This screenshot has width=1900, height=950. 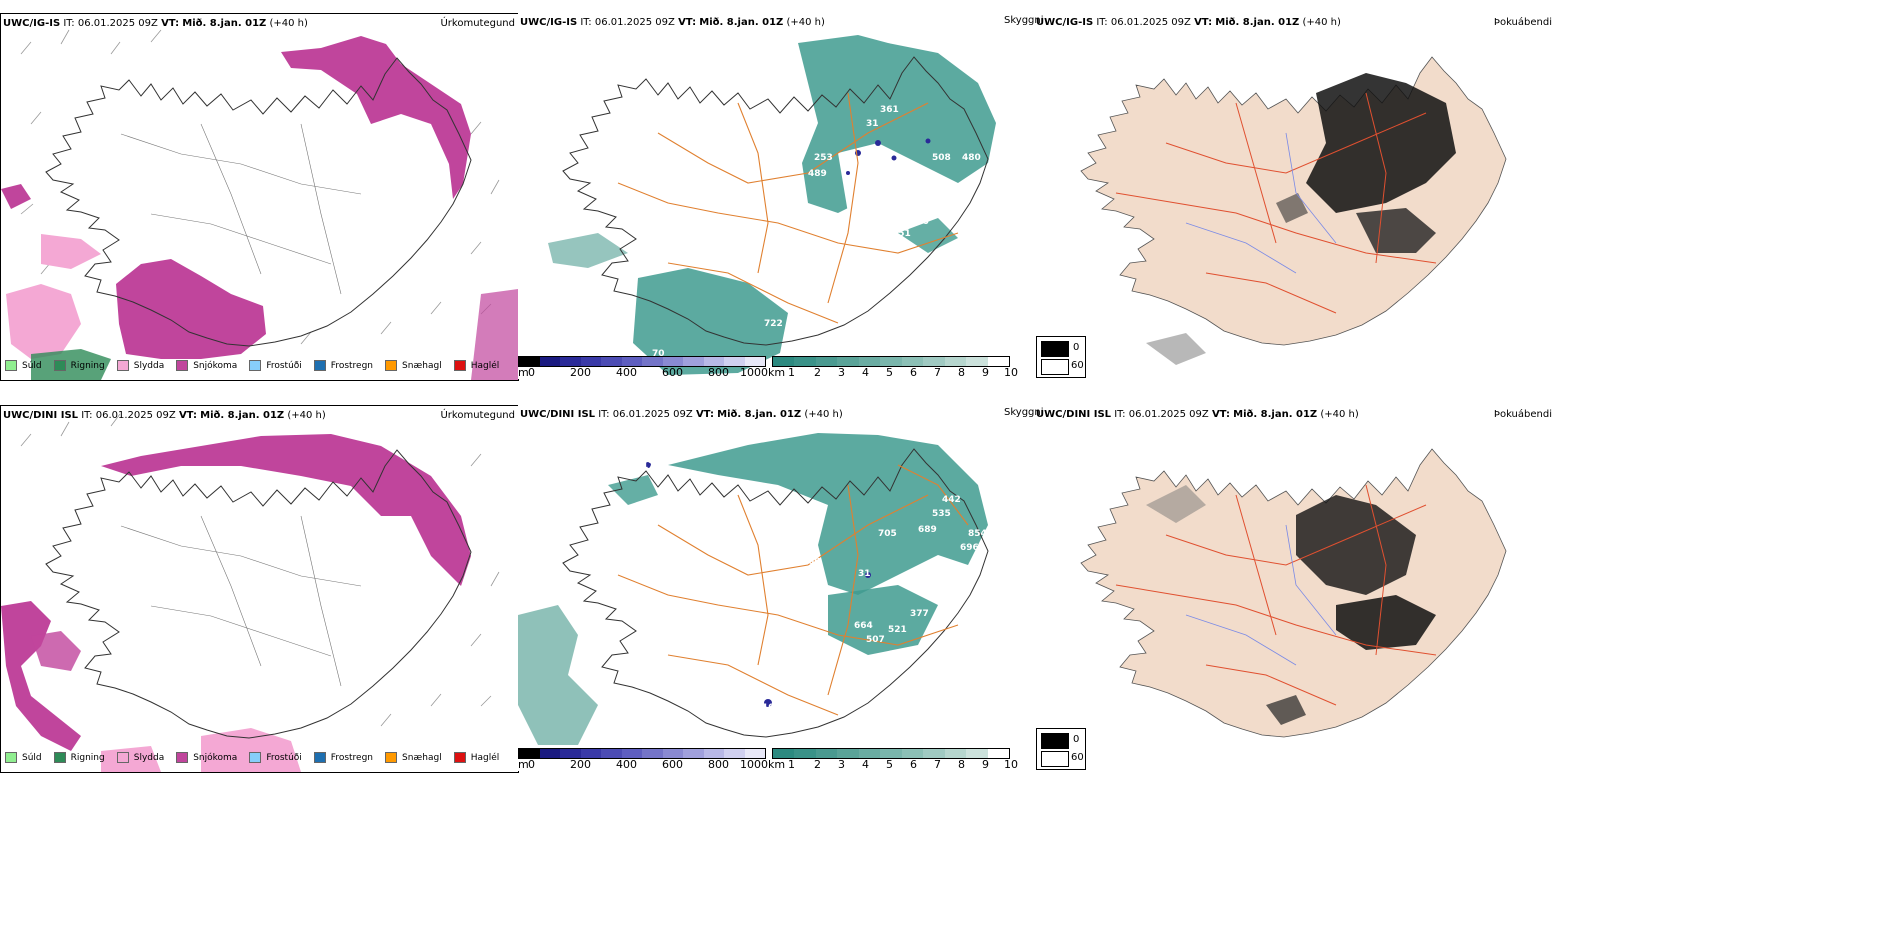 What do you see at coordinates (531, 372) in the screenshot?
I see `tick-label: 0` at bounding box center [531, 372].